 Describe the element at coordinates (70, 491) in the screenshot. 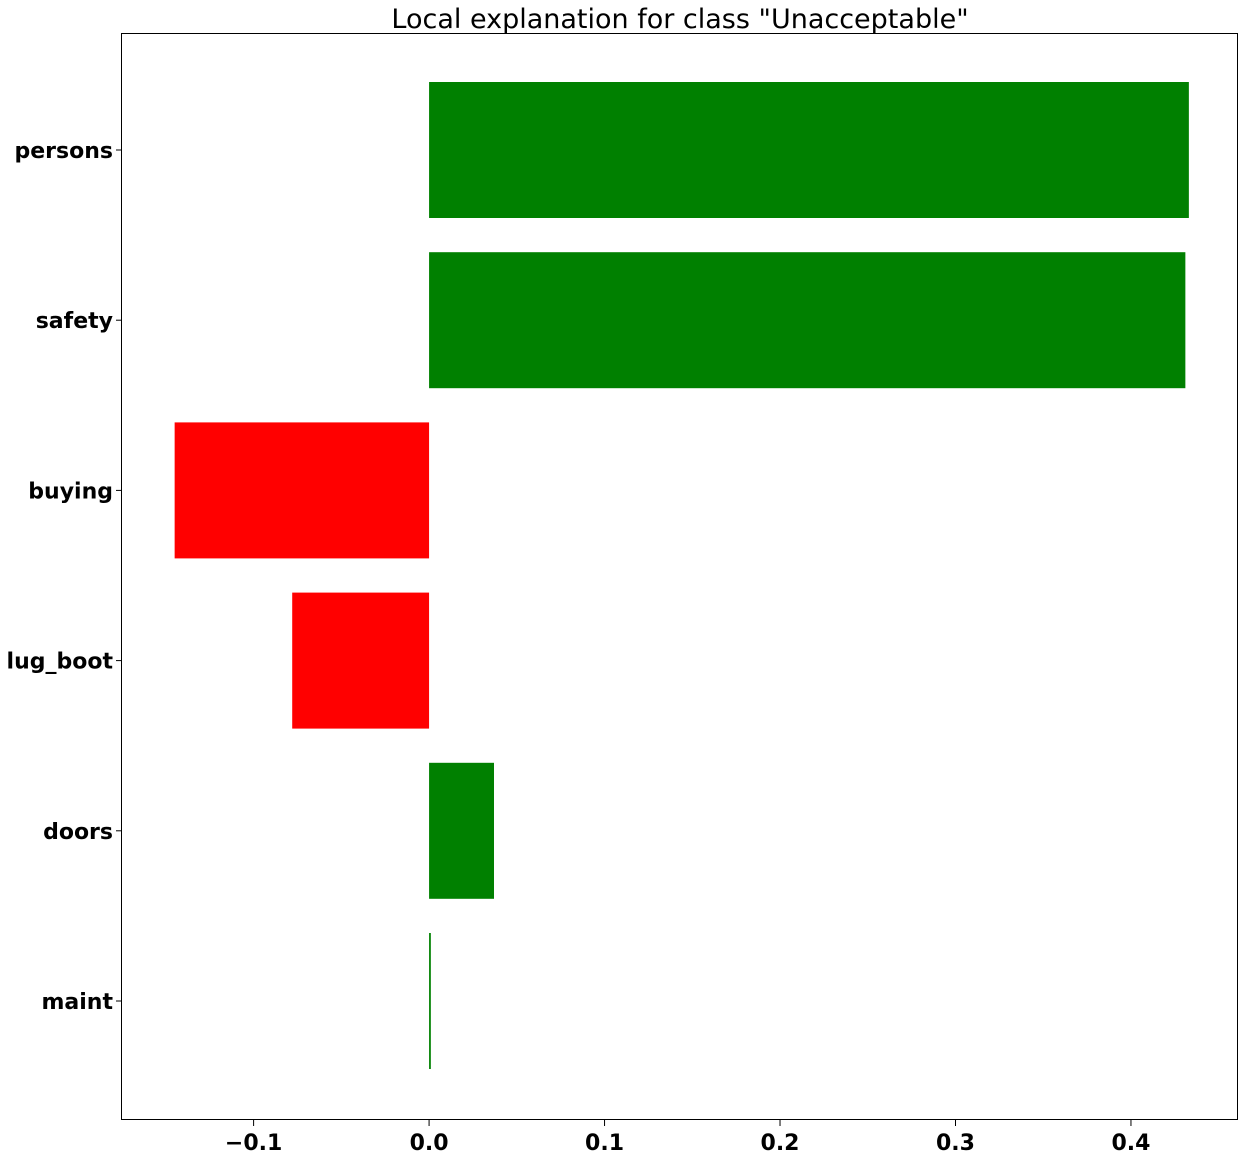

I see `y-tick-label-buying: buying` at that location.